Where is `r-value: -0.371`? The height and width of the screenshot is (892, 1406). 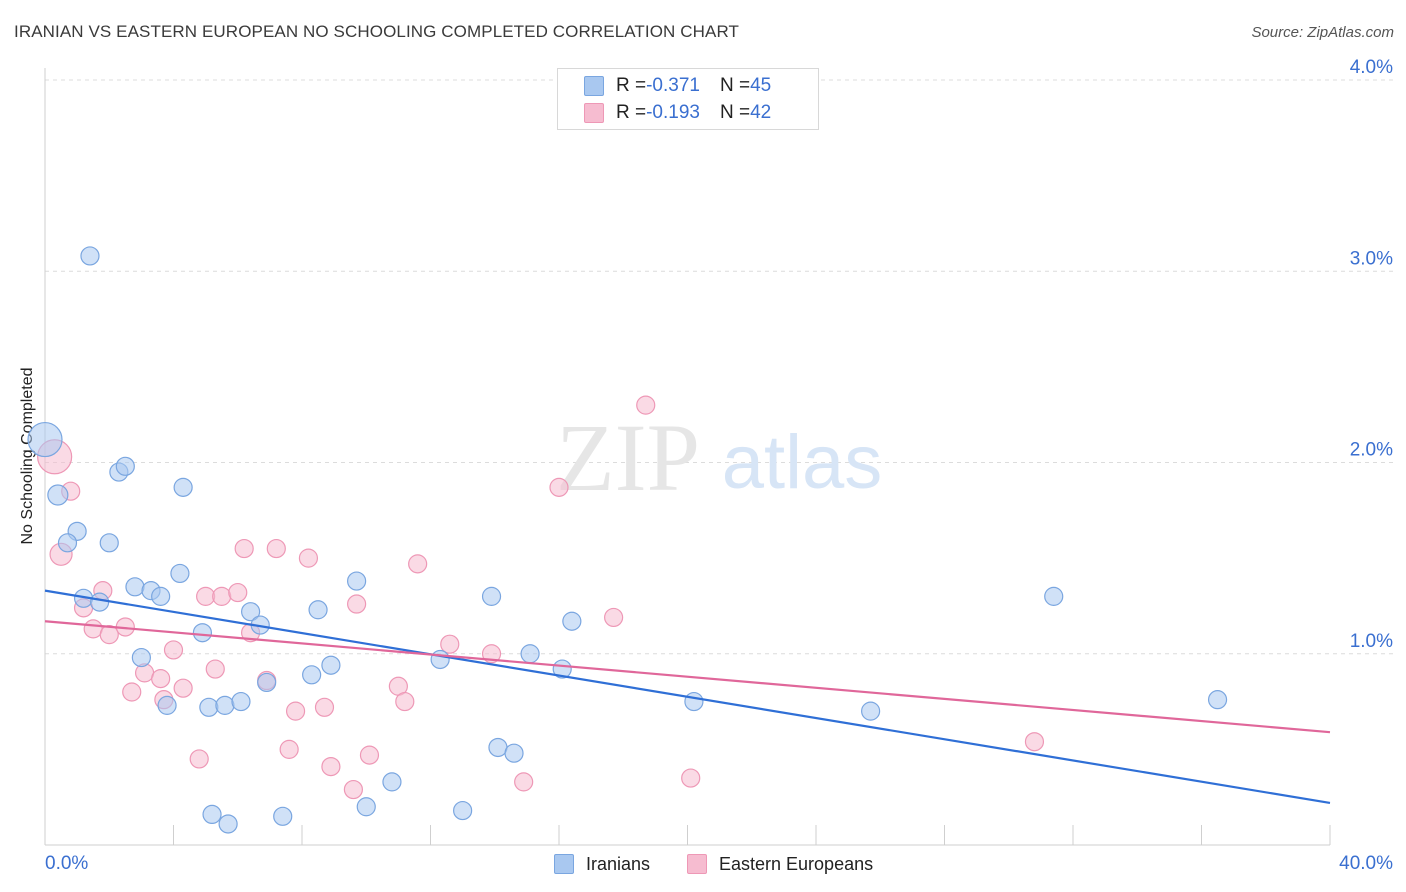
r-value: -0.371 is located at coordinates (673, 85).